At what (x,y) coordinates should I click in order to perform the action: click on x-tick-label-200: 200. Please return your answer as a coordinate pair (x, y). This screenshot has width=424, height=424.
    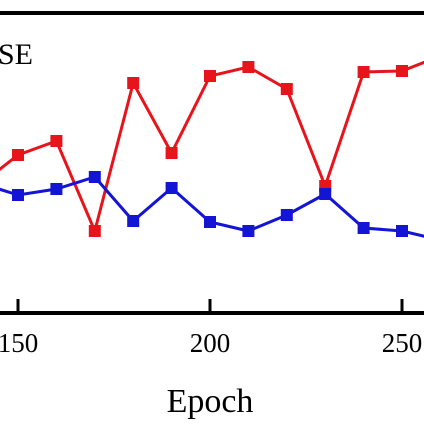
    Looking at the image, I should click on (210, 343).